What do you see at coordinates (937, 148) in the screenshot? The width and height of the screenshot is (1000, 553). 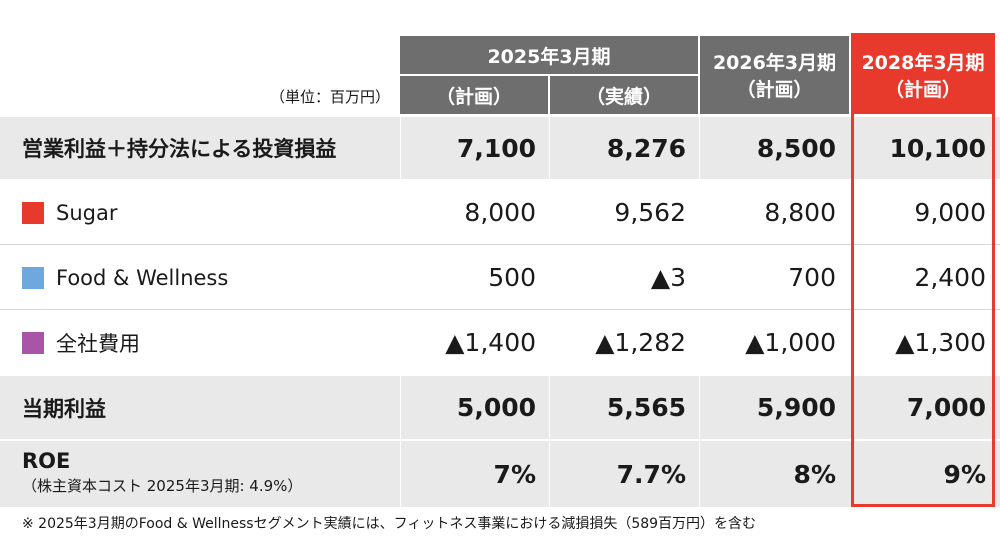 I see `cell-fy2028-plan: 10,100` at bounding box center [937, 148].